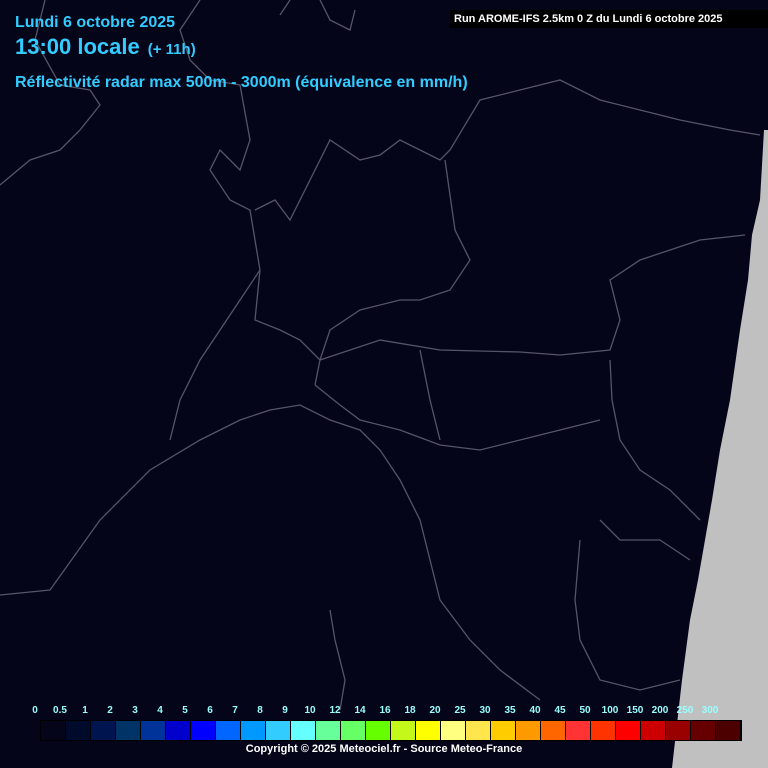 The height and width of the screenshot is (768, 768). Describe the element at coordinates (95, 22) in the screenshot. I see `forecast-date: Lundi 6 octobre 2025` at that location.